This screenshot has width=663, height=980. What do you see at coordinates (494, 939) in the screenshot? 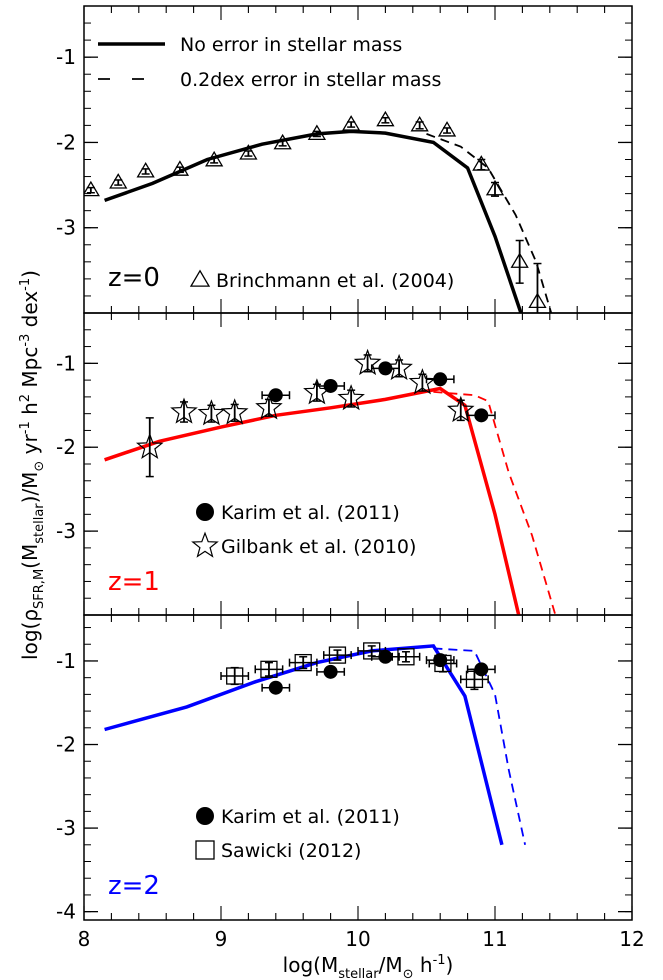
I see `x-tick-label: 11` at bounding box center [494, 939].